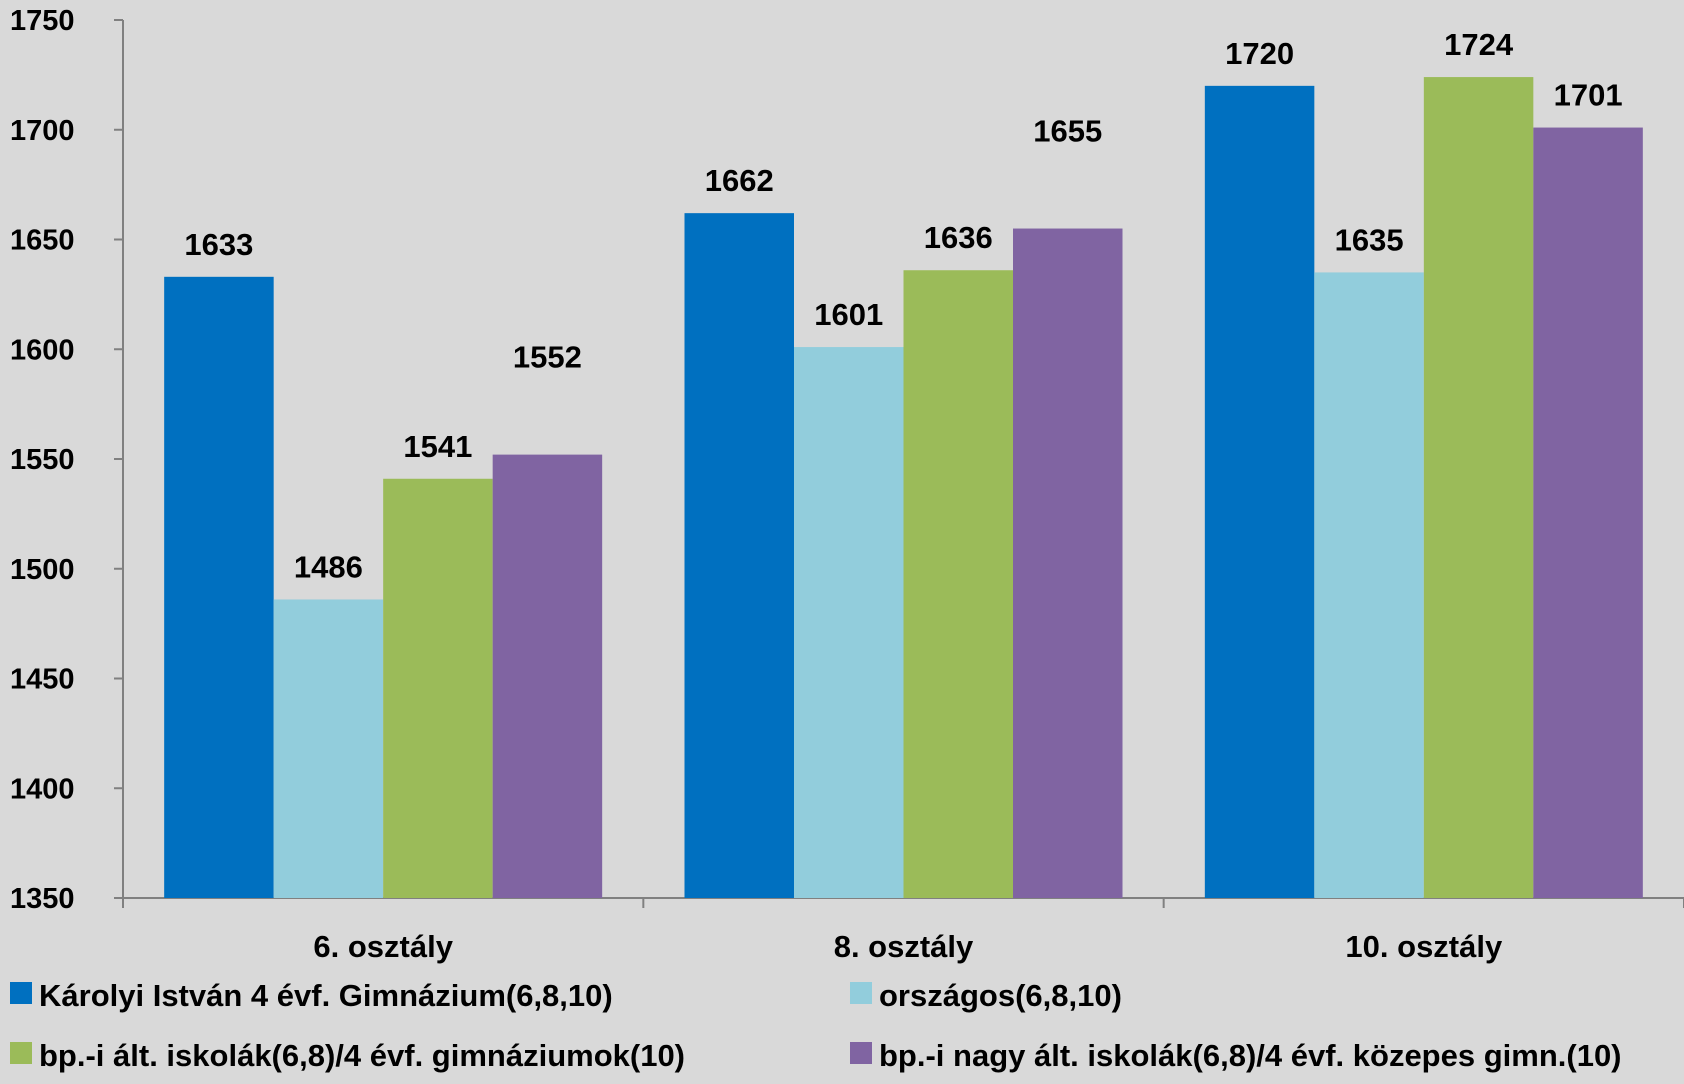 This screenshot has width=1684, height=1084. Describe the element at coordinates (904, 946) in the screenshot. I see `x-category-label: 8. osztály` at that location.